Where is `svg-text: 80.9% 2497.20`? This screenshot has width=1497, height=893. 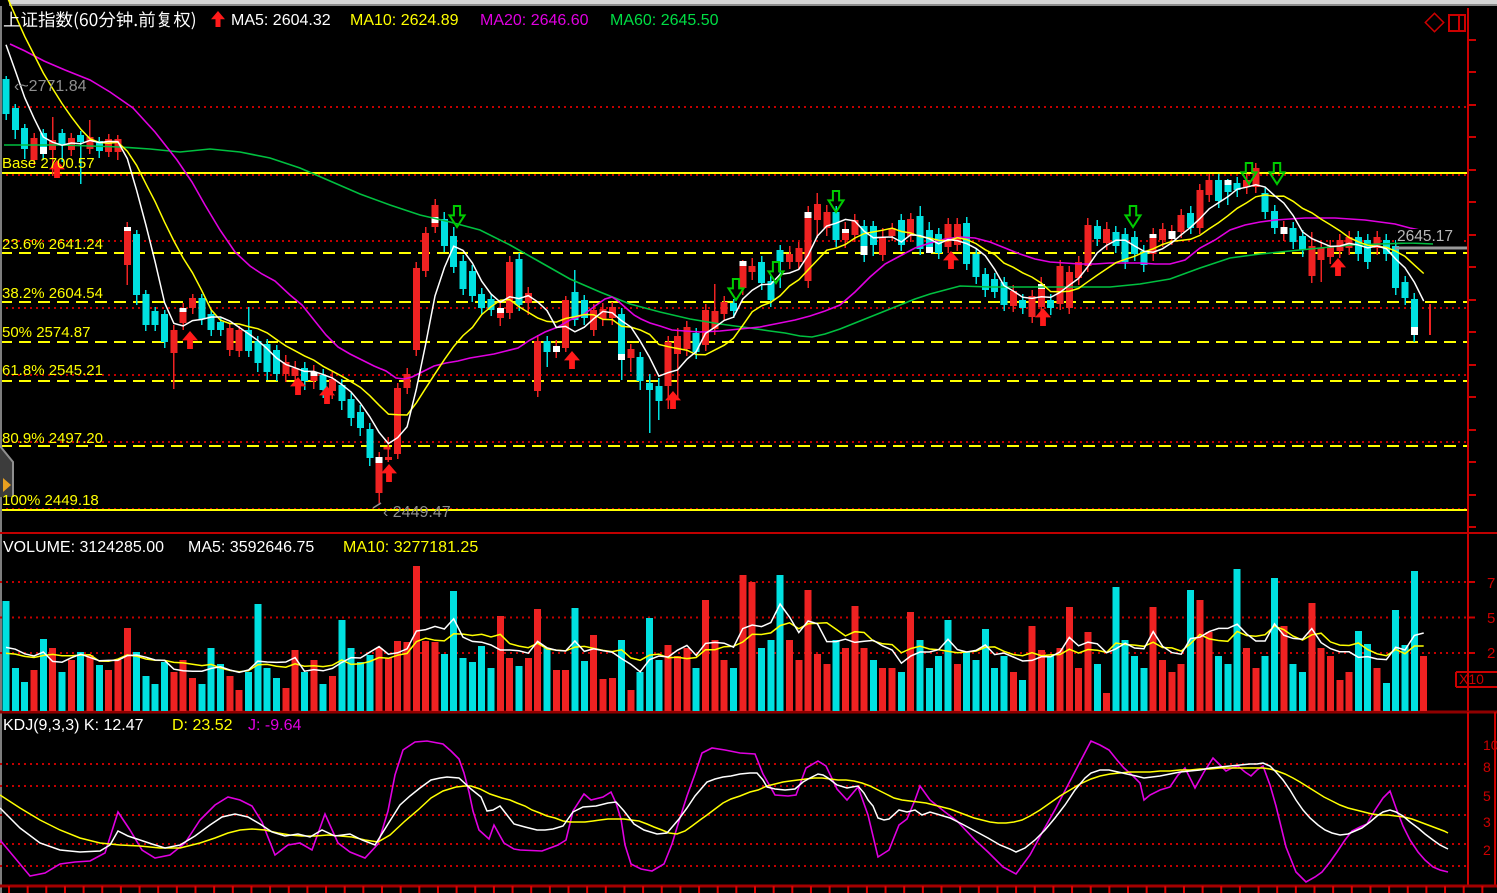
svg-text: 80.9% 2497.20 is located at coordinates (52, 438).